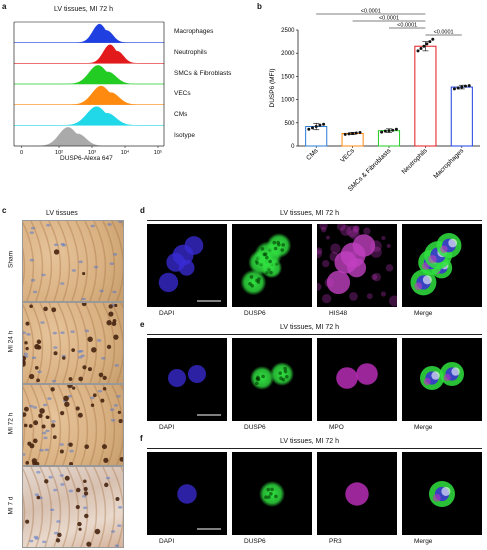 This screenshot has width=487, height=550. I want to click on fluorescence-label: DUSP6, so click(255, 427).